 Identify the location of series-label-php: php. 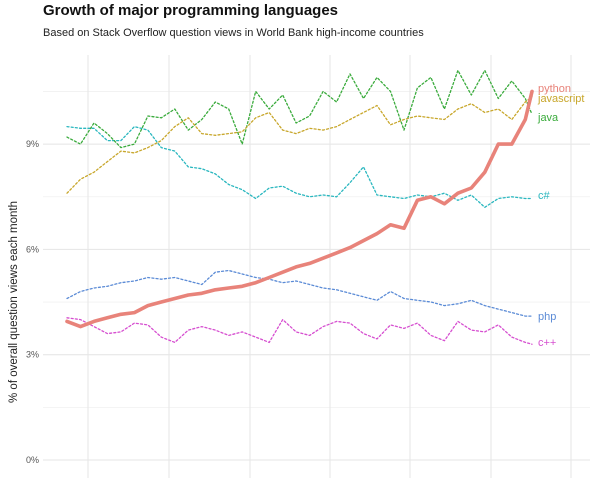
(547, 317).